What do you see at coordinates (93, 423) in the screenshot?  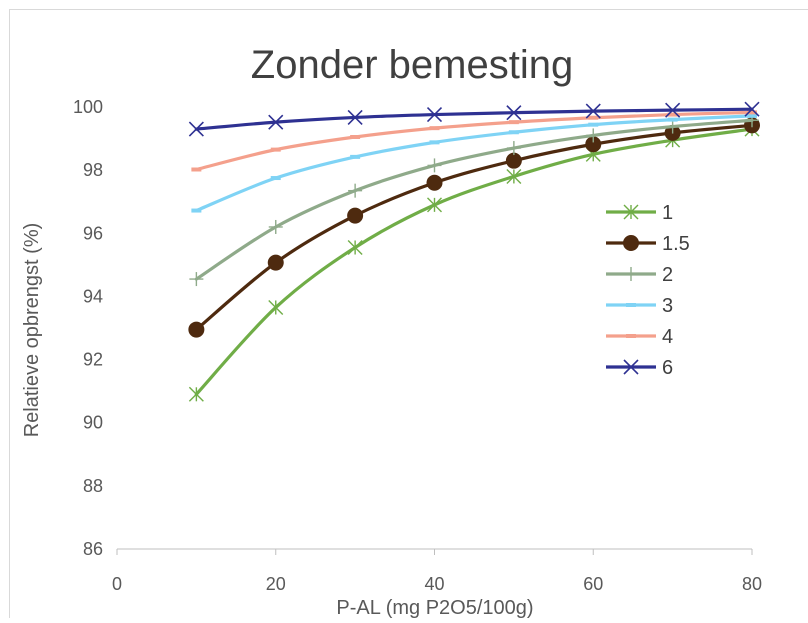 I see `y-tick-label: 90` at bounding box center [93, 423].